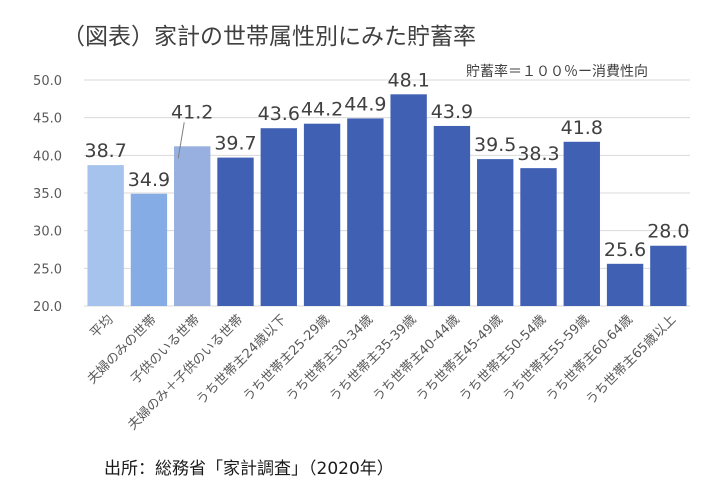 This screenshot has width=720, height=493. I want to click on data-label: 43.6, so click(279, 114).